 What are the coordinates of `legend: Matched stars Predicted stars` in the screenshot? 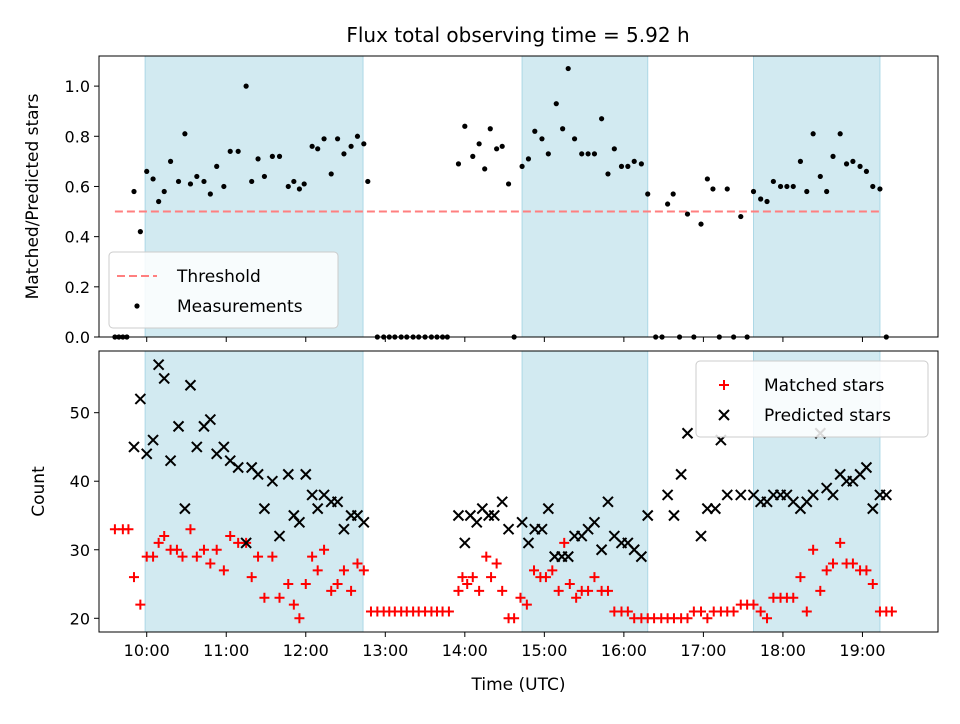 It's located at (812, 399).